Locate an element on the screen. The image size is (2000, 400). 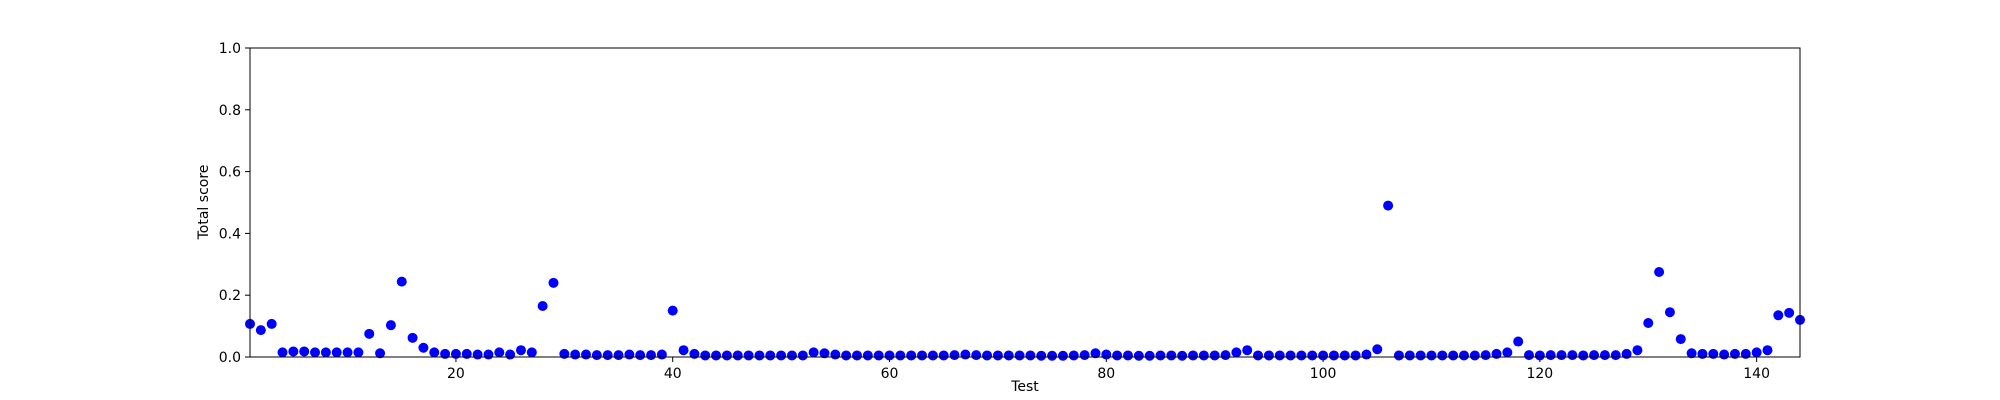
x-axis-label: Test is located at coordinates (1024, 387).